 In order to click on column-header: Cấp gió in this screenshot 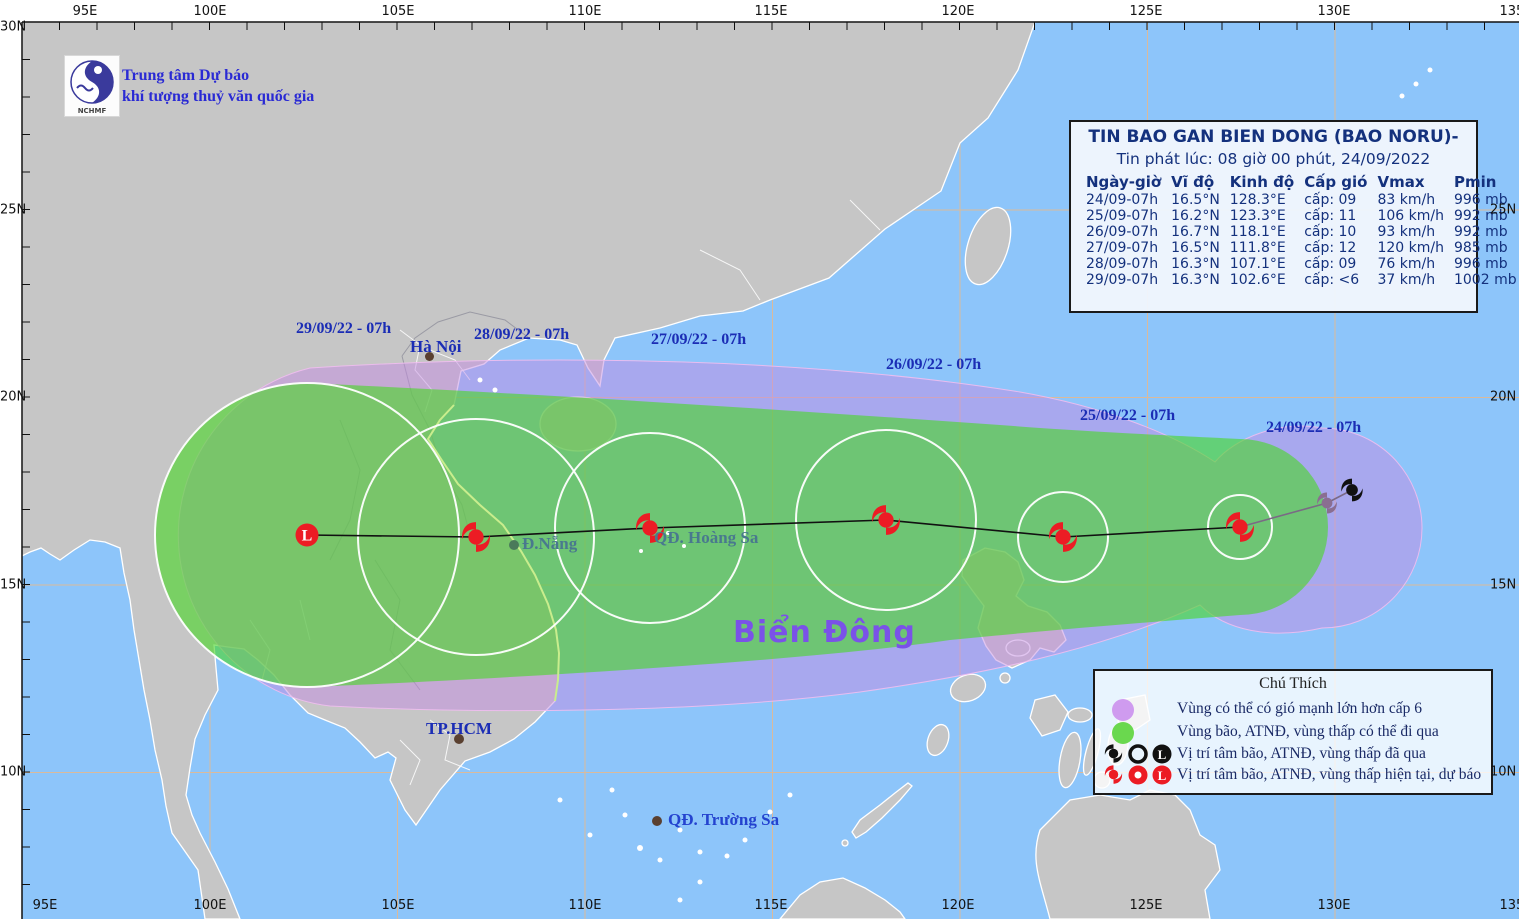, I will do `click(1336, 182)`.